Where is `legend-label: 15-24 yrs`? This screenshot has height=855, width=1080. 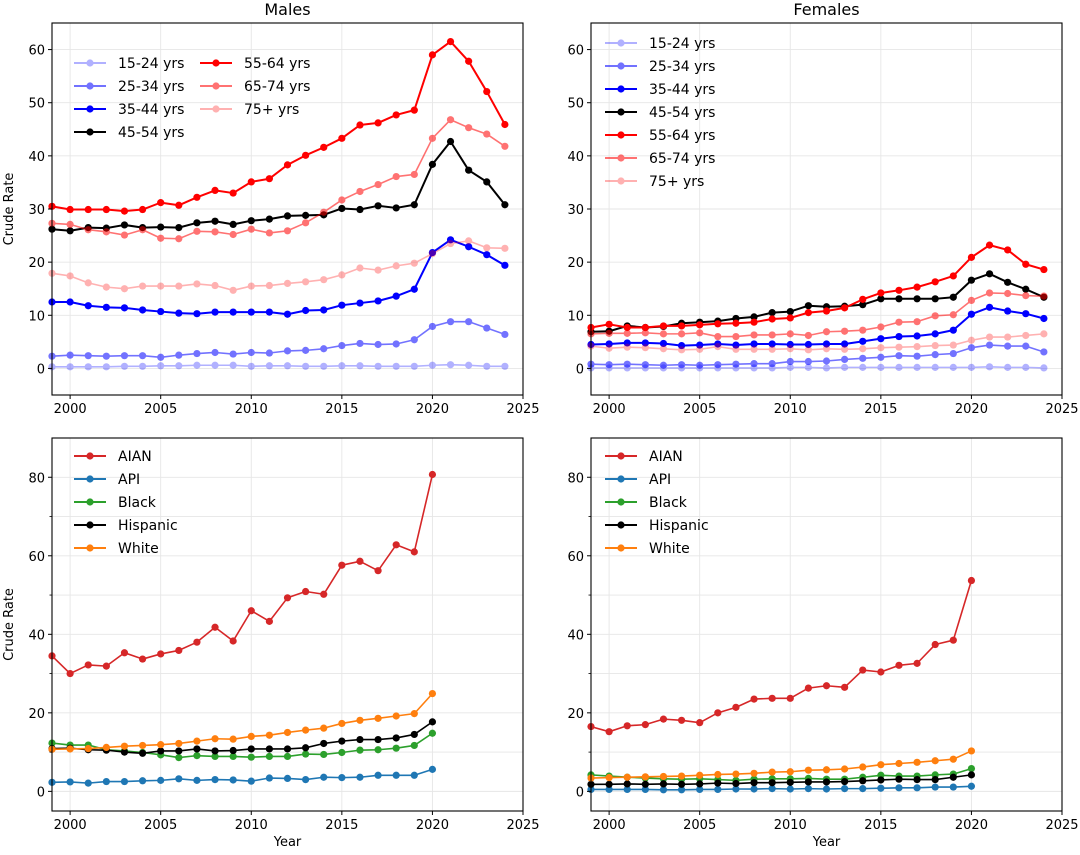
legend-label: 15-24 yrs is located at coordinates (151, 64).